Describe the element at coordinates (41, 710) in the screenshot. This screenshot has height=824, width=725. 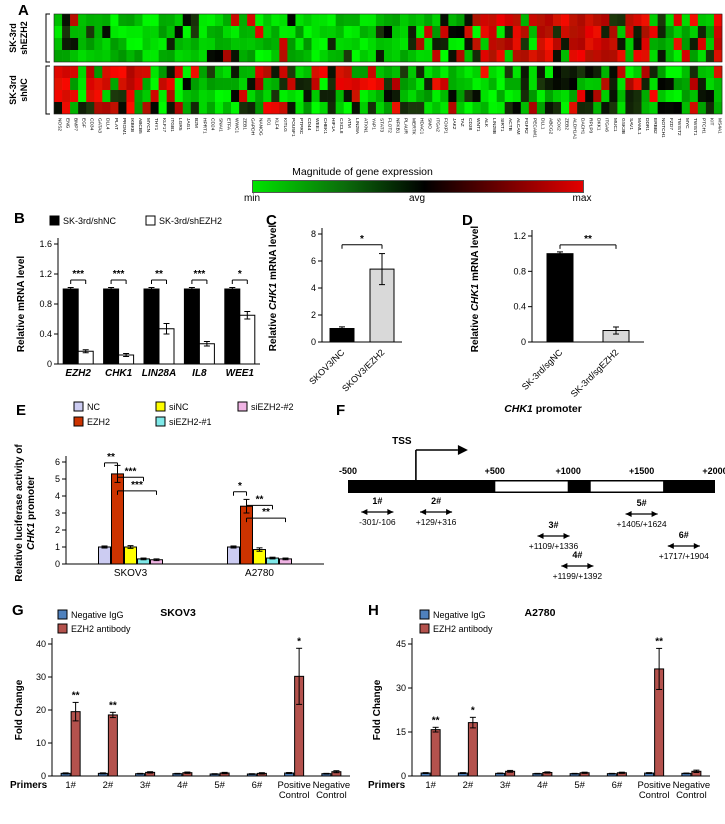
I see `svg-text: 20` at that location.